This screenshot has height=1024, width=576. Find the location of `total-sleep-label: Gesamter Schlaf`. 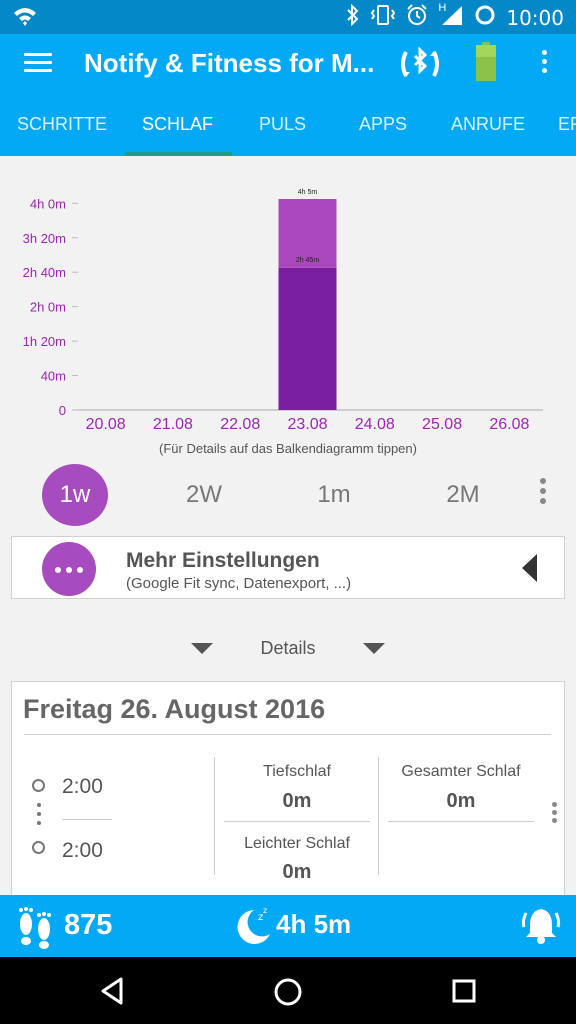

total-sleep-label: Gesamter Schlaf is located at coordinates (461, 771).